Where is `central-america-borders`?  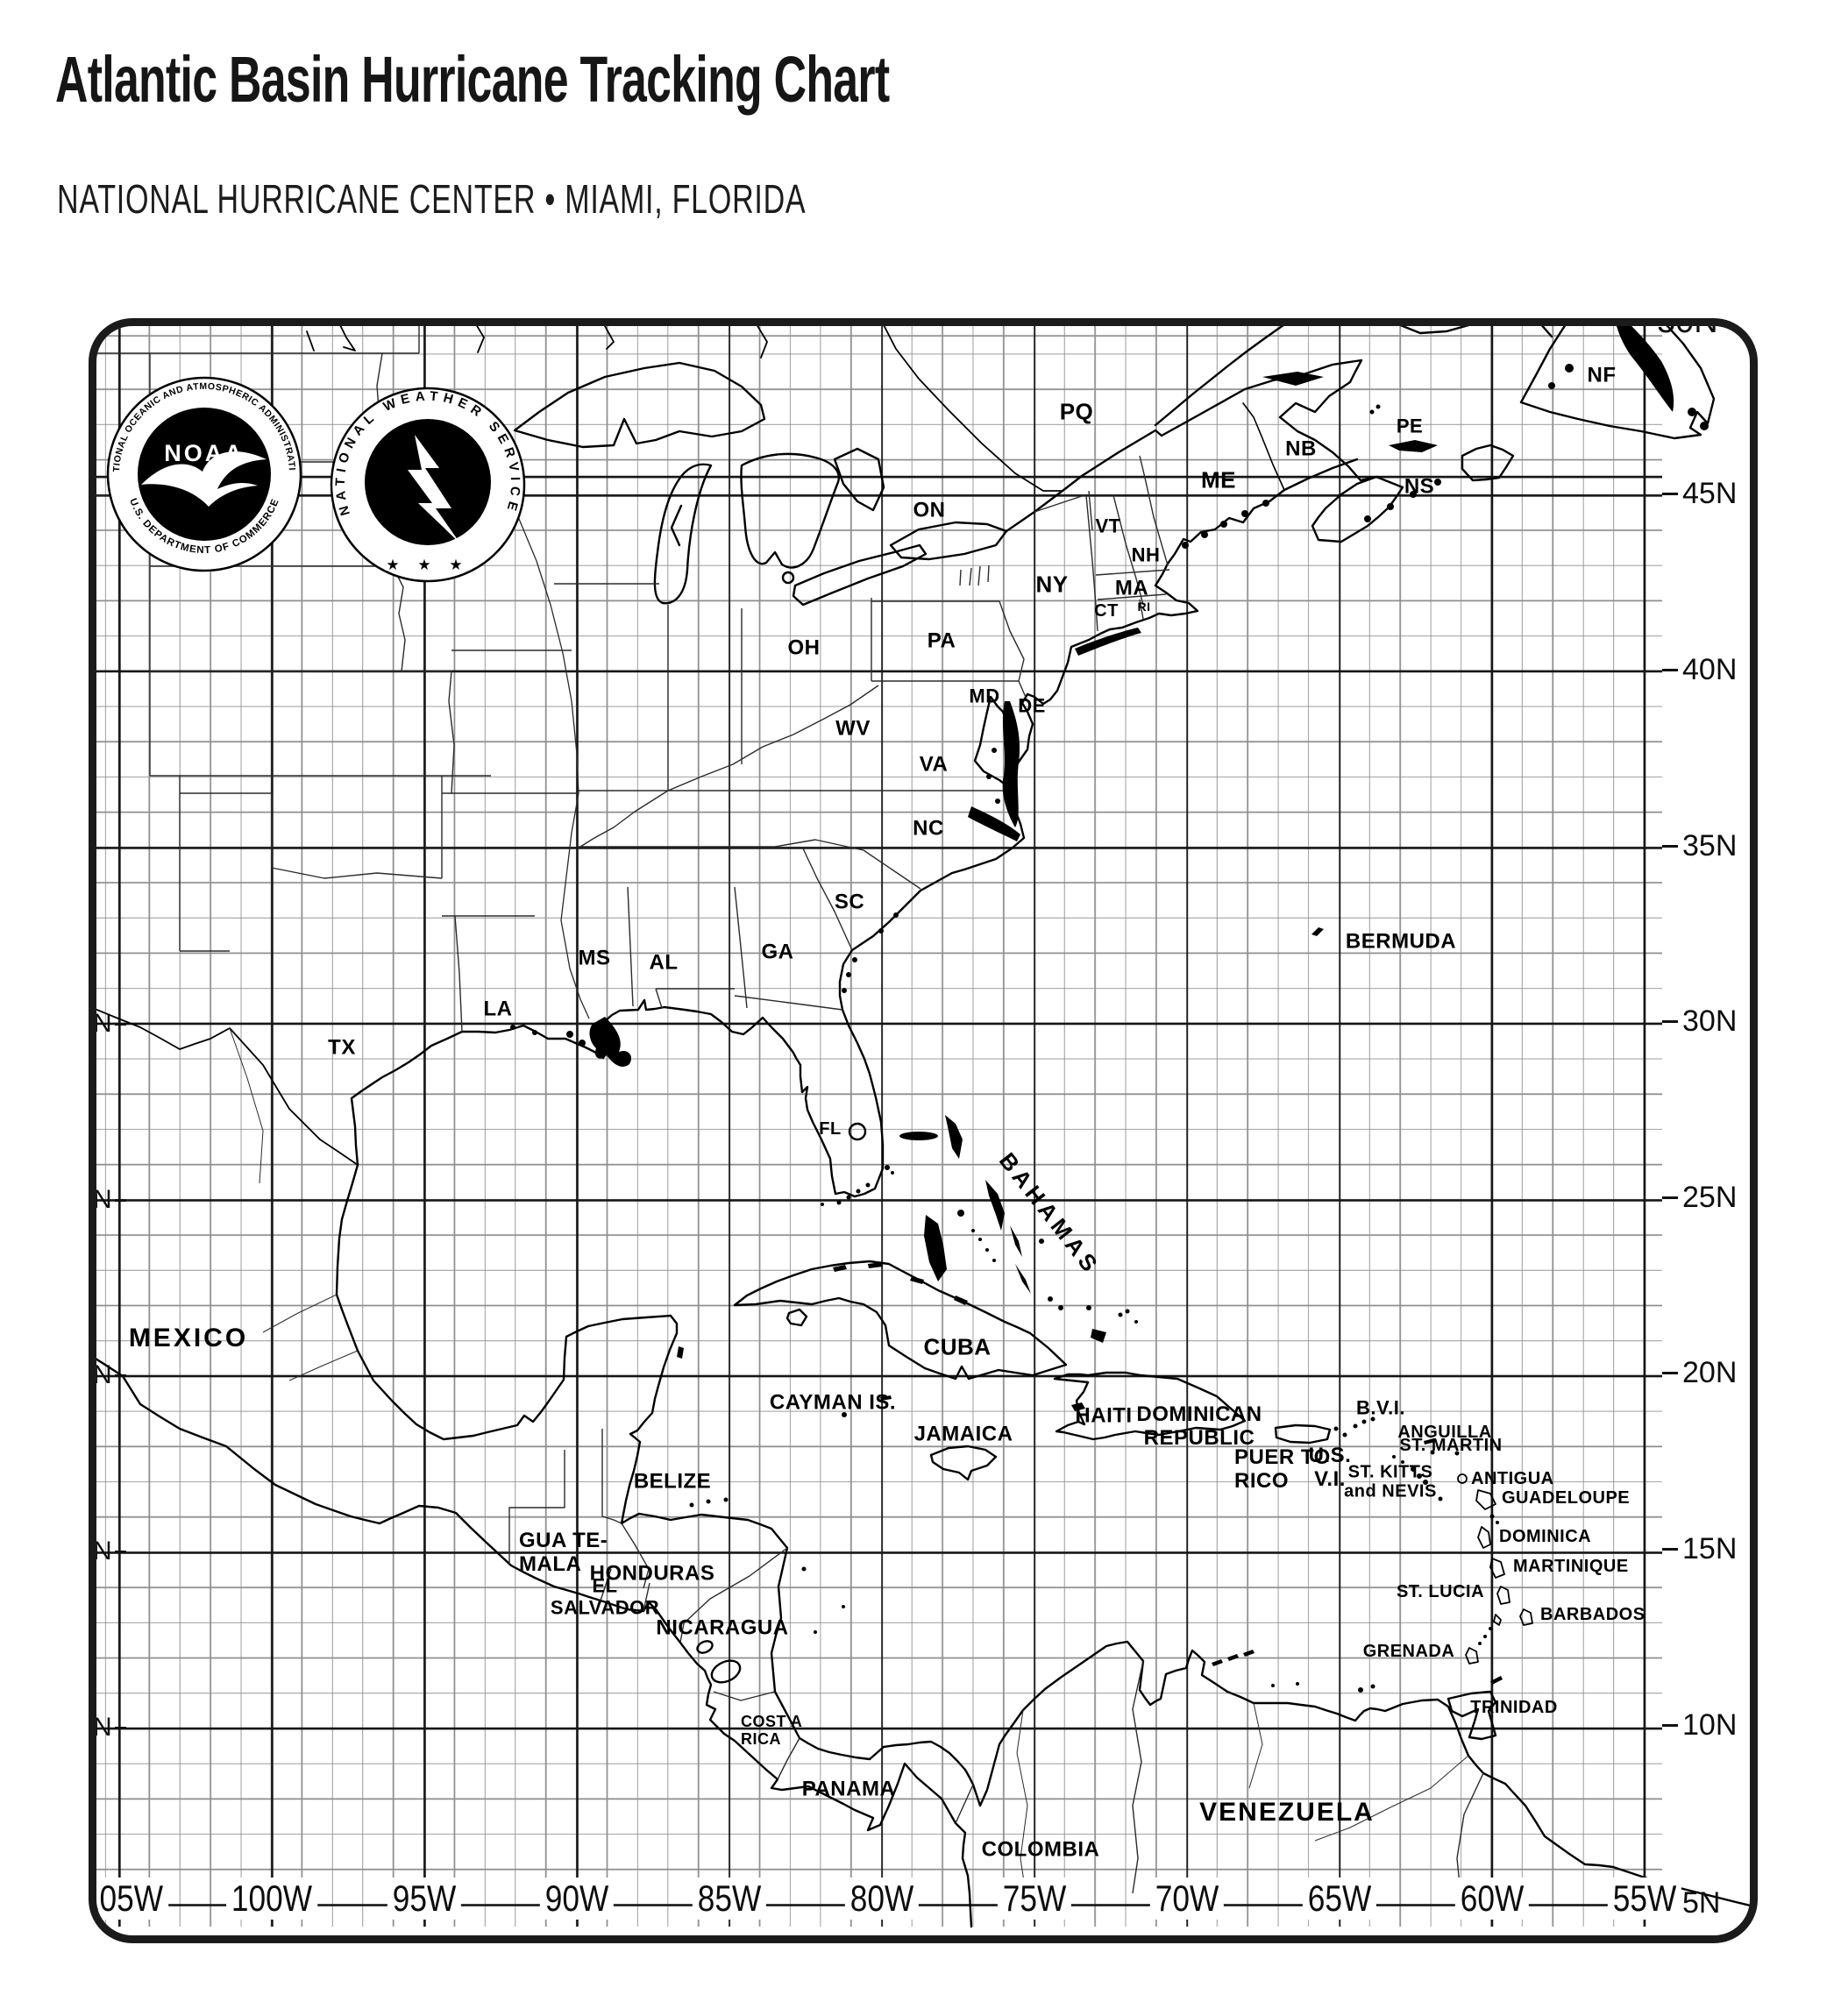 central-america-borders is located at coordinates (741, 1626).